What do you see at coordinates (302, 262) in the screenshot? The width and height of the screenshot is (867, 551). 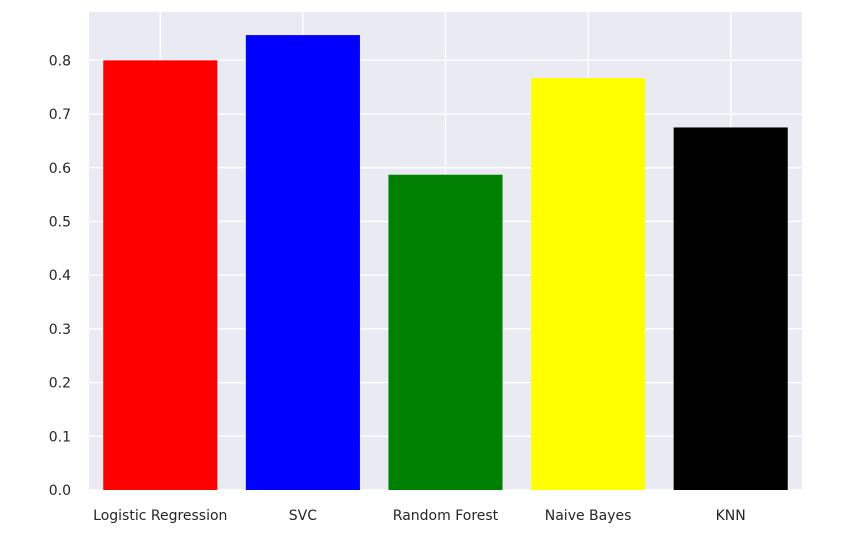 I see `bar-svc` at bounding box center [302, 262].